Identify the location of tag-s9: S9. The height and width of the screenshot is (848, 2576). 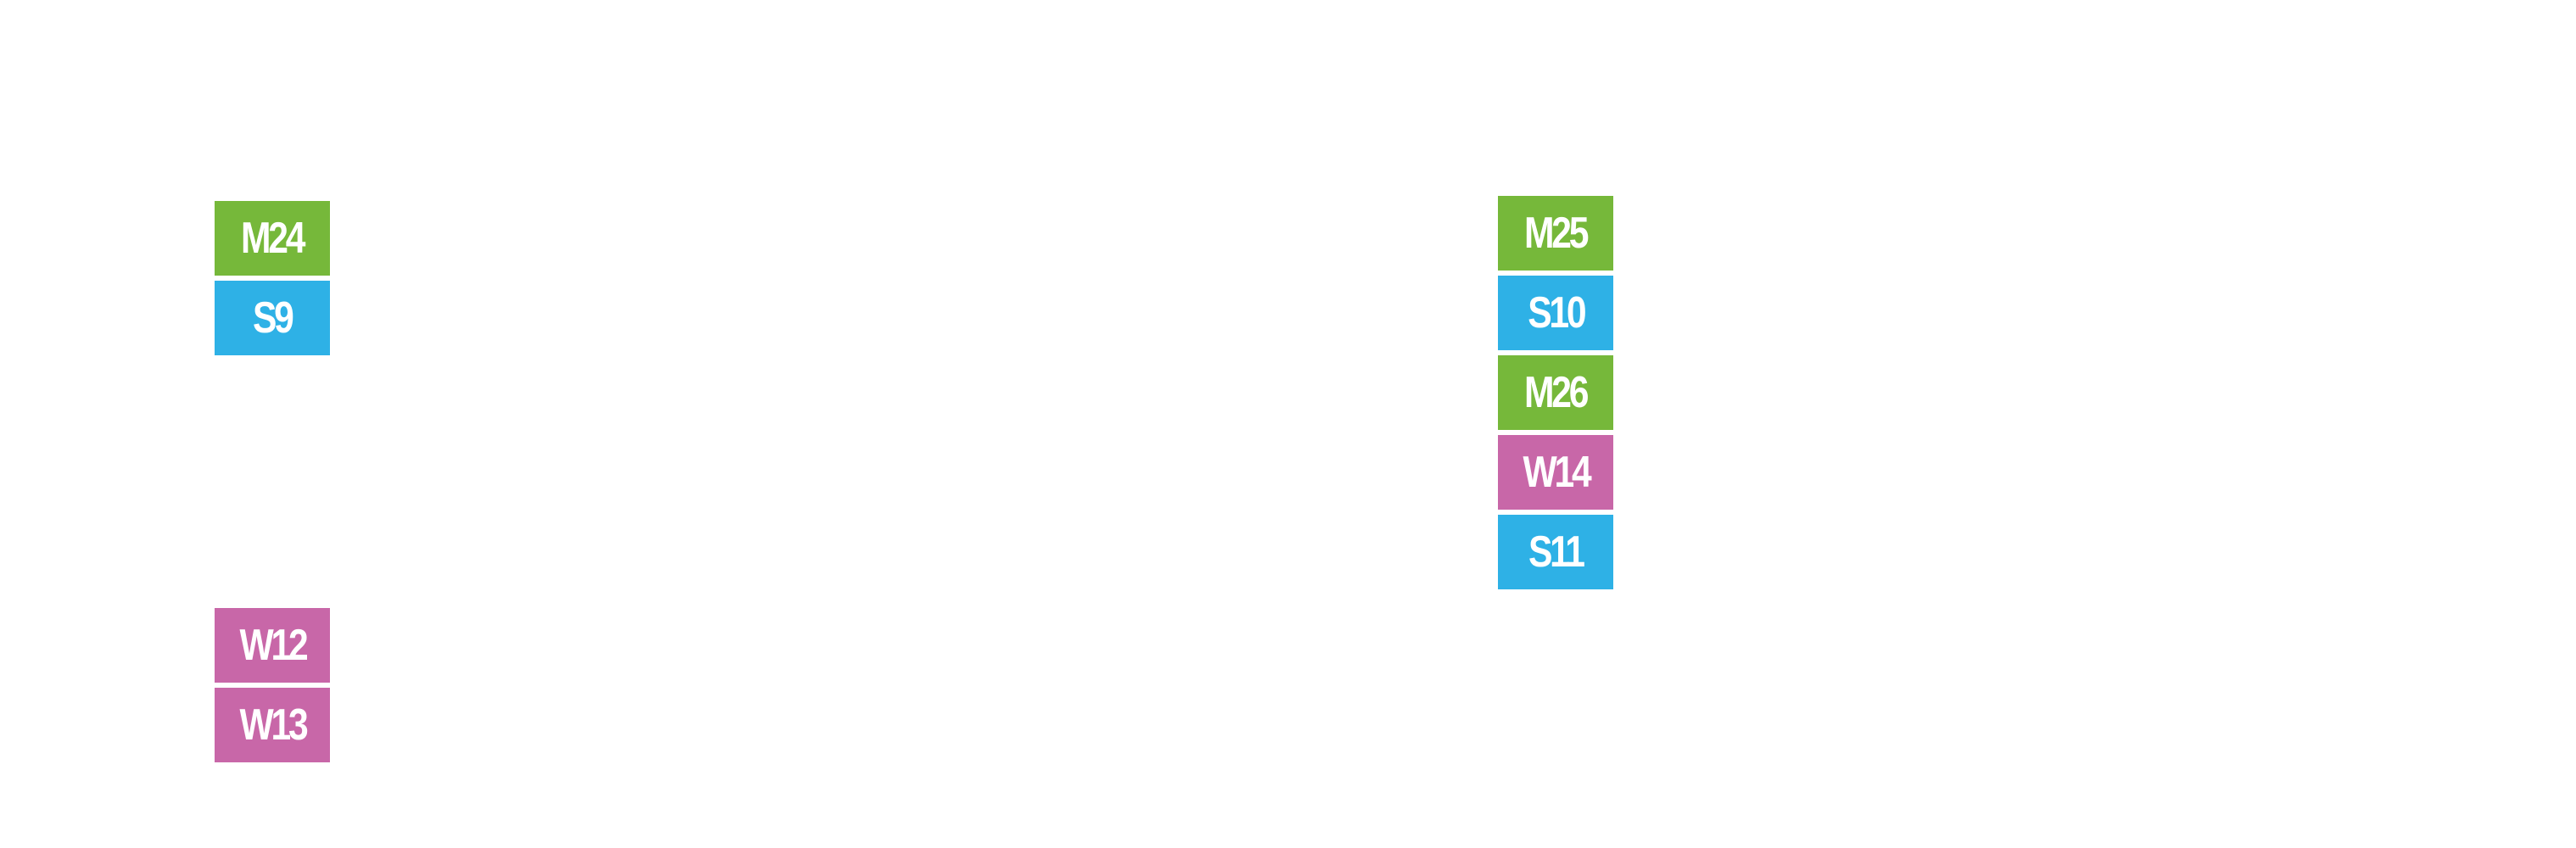
(272, 318).